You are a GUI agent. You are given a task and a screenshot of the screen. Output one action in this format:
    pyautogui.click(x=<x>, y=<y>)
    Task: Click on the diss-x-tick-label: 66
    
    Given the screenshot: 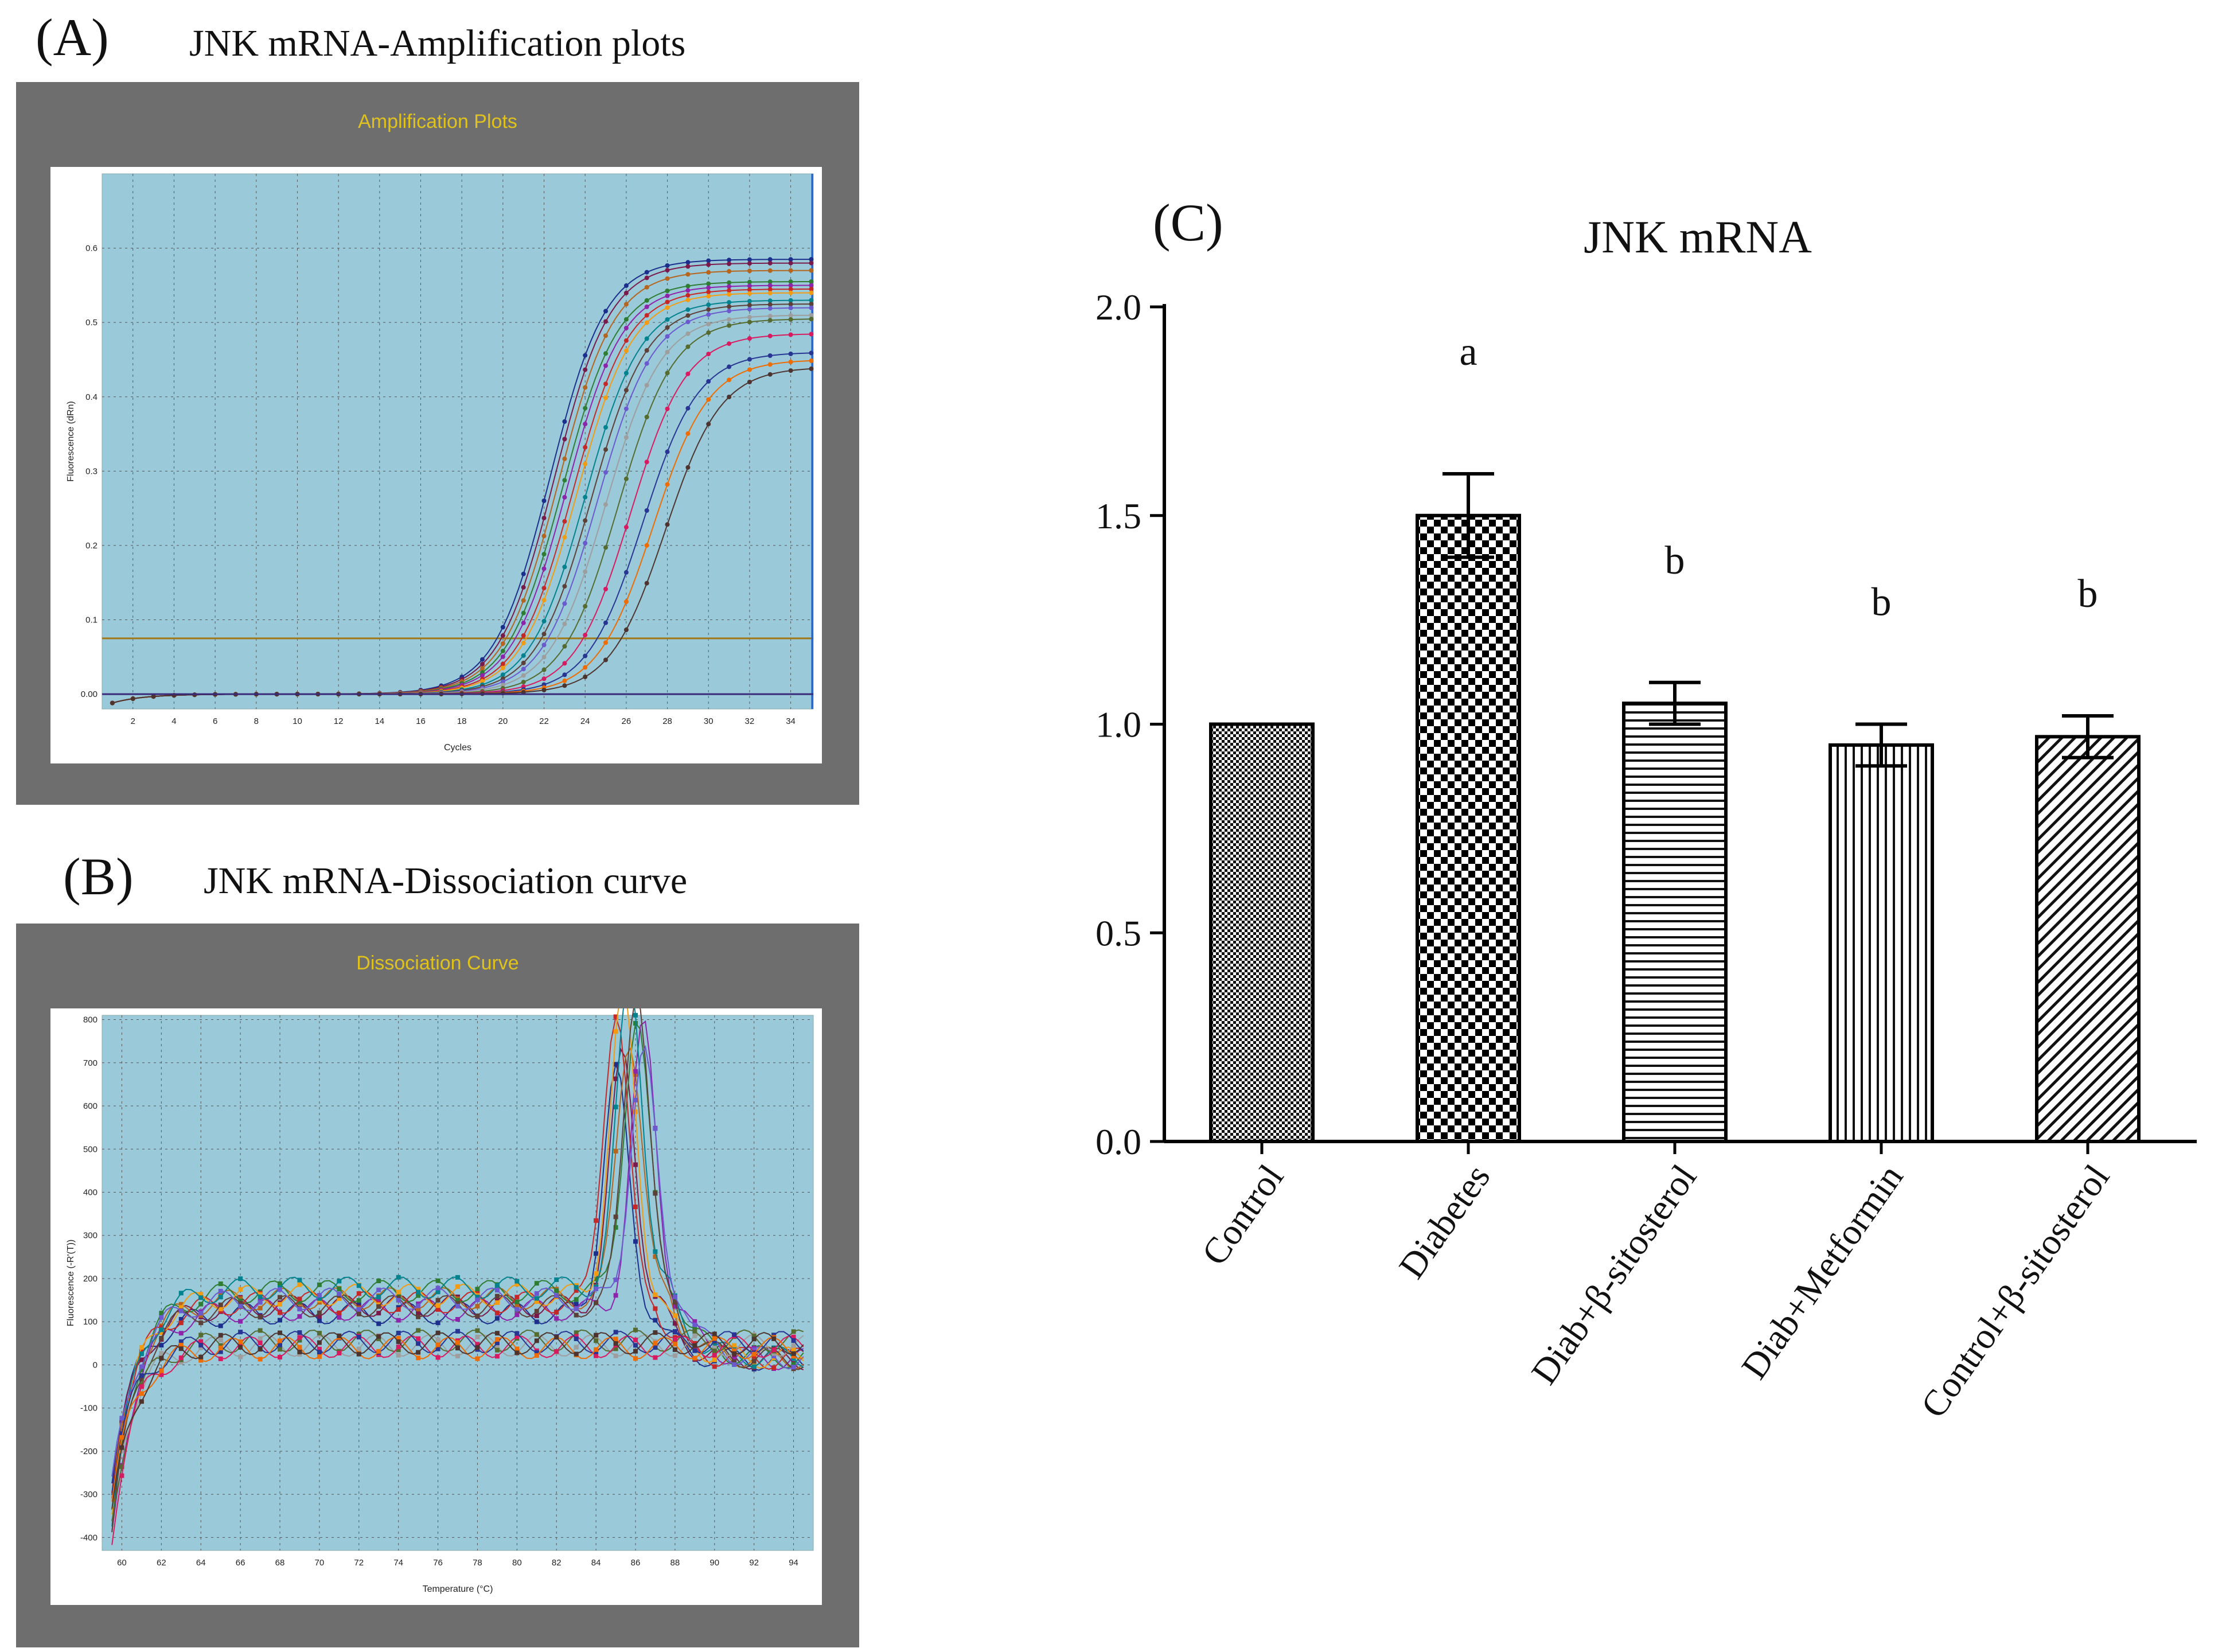 What is the action you would take?
    pyautogui.click(x=240, y=1563)
    